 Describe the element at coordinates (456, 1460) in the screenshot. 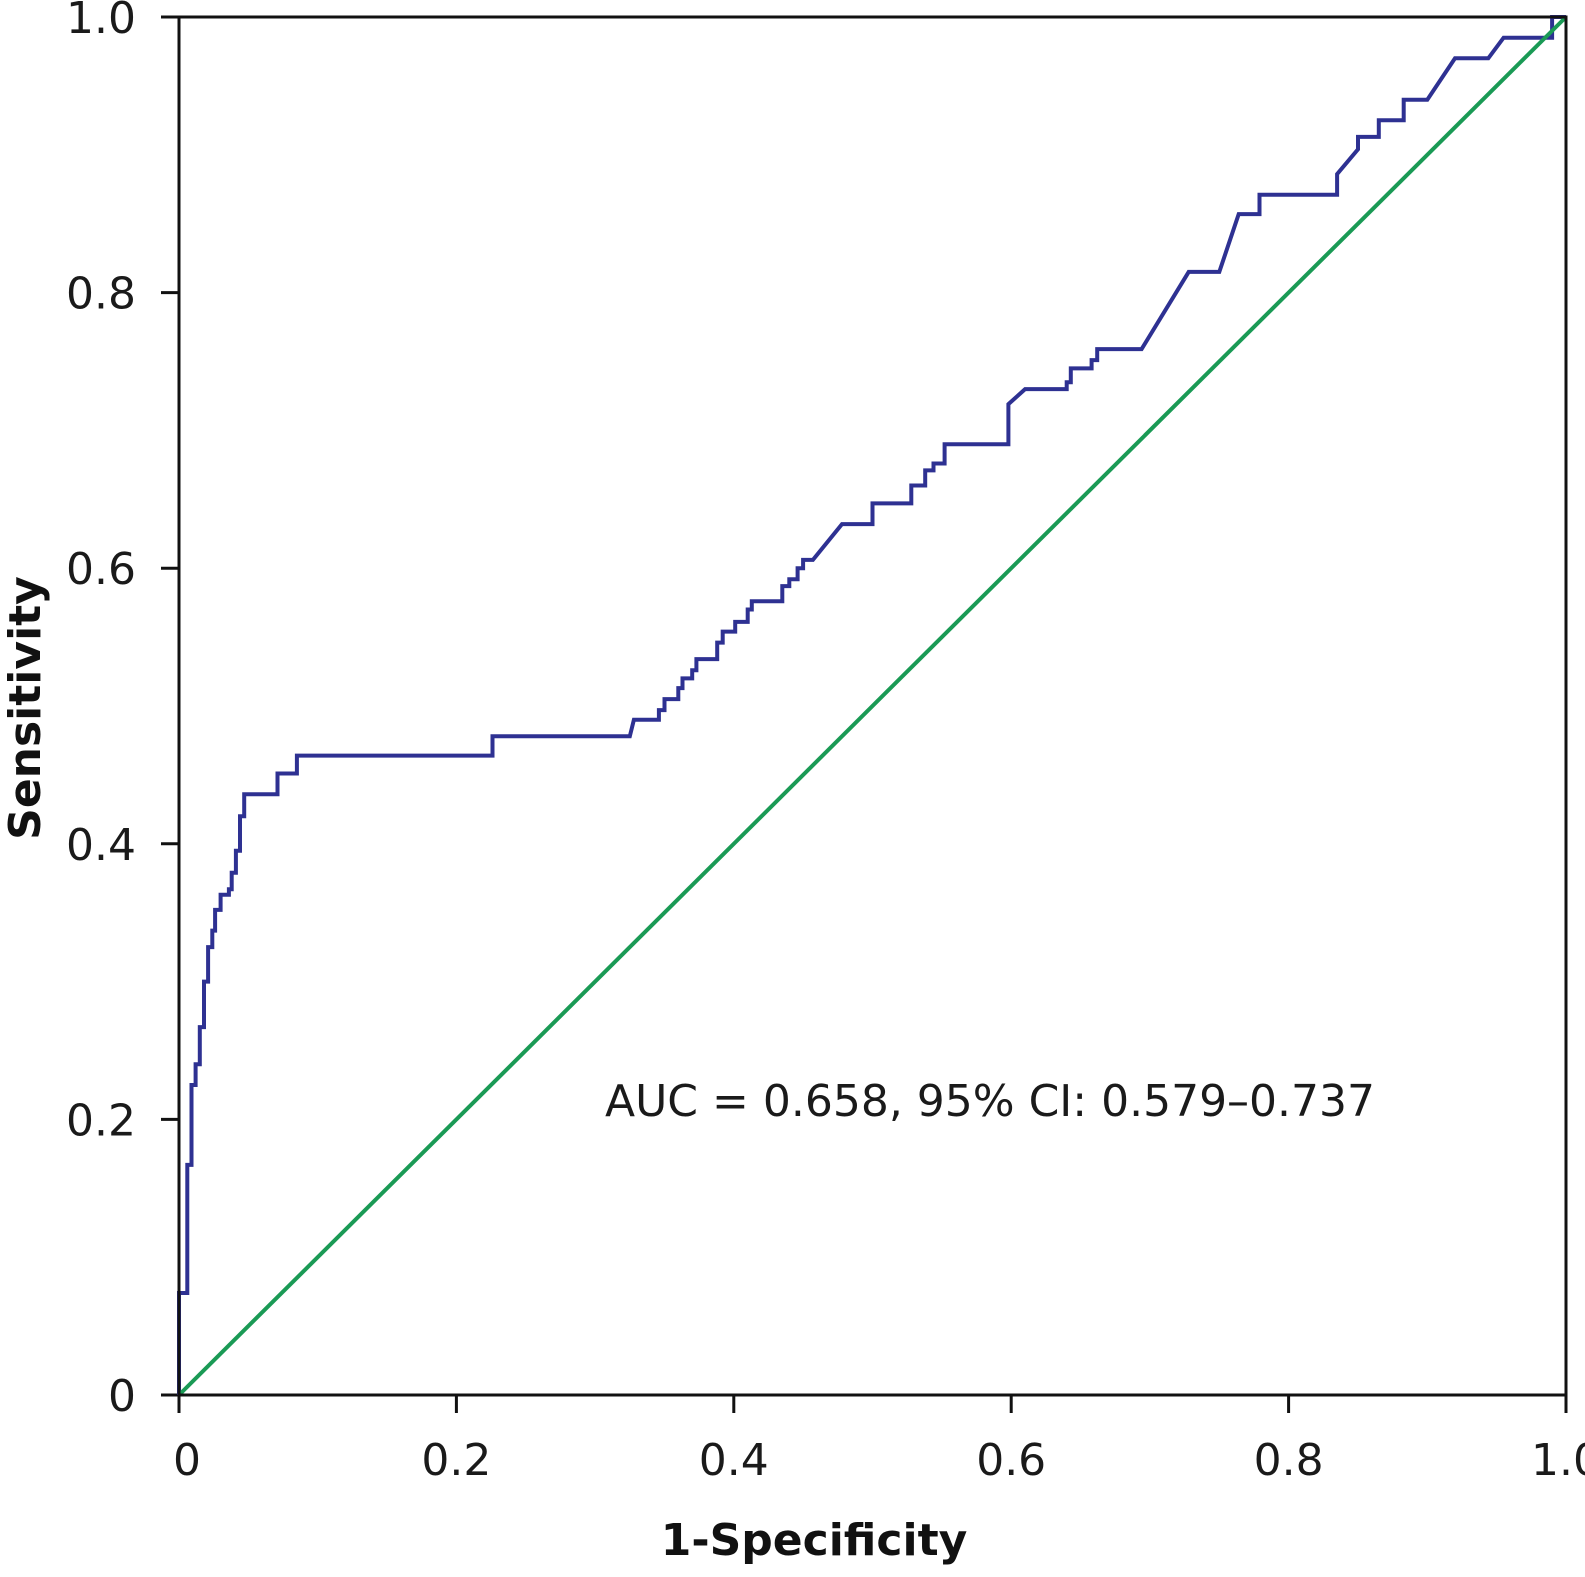

I see `x-tick-label: 0.2` at that location.